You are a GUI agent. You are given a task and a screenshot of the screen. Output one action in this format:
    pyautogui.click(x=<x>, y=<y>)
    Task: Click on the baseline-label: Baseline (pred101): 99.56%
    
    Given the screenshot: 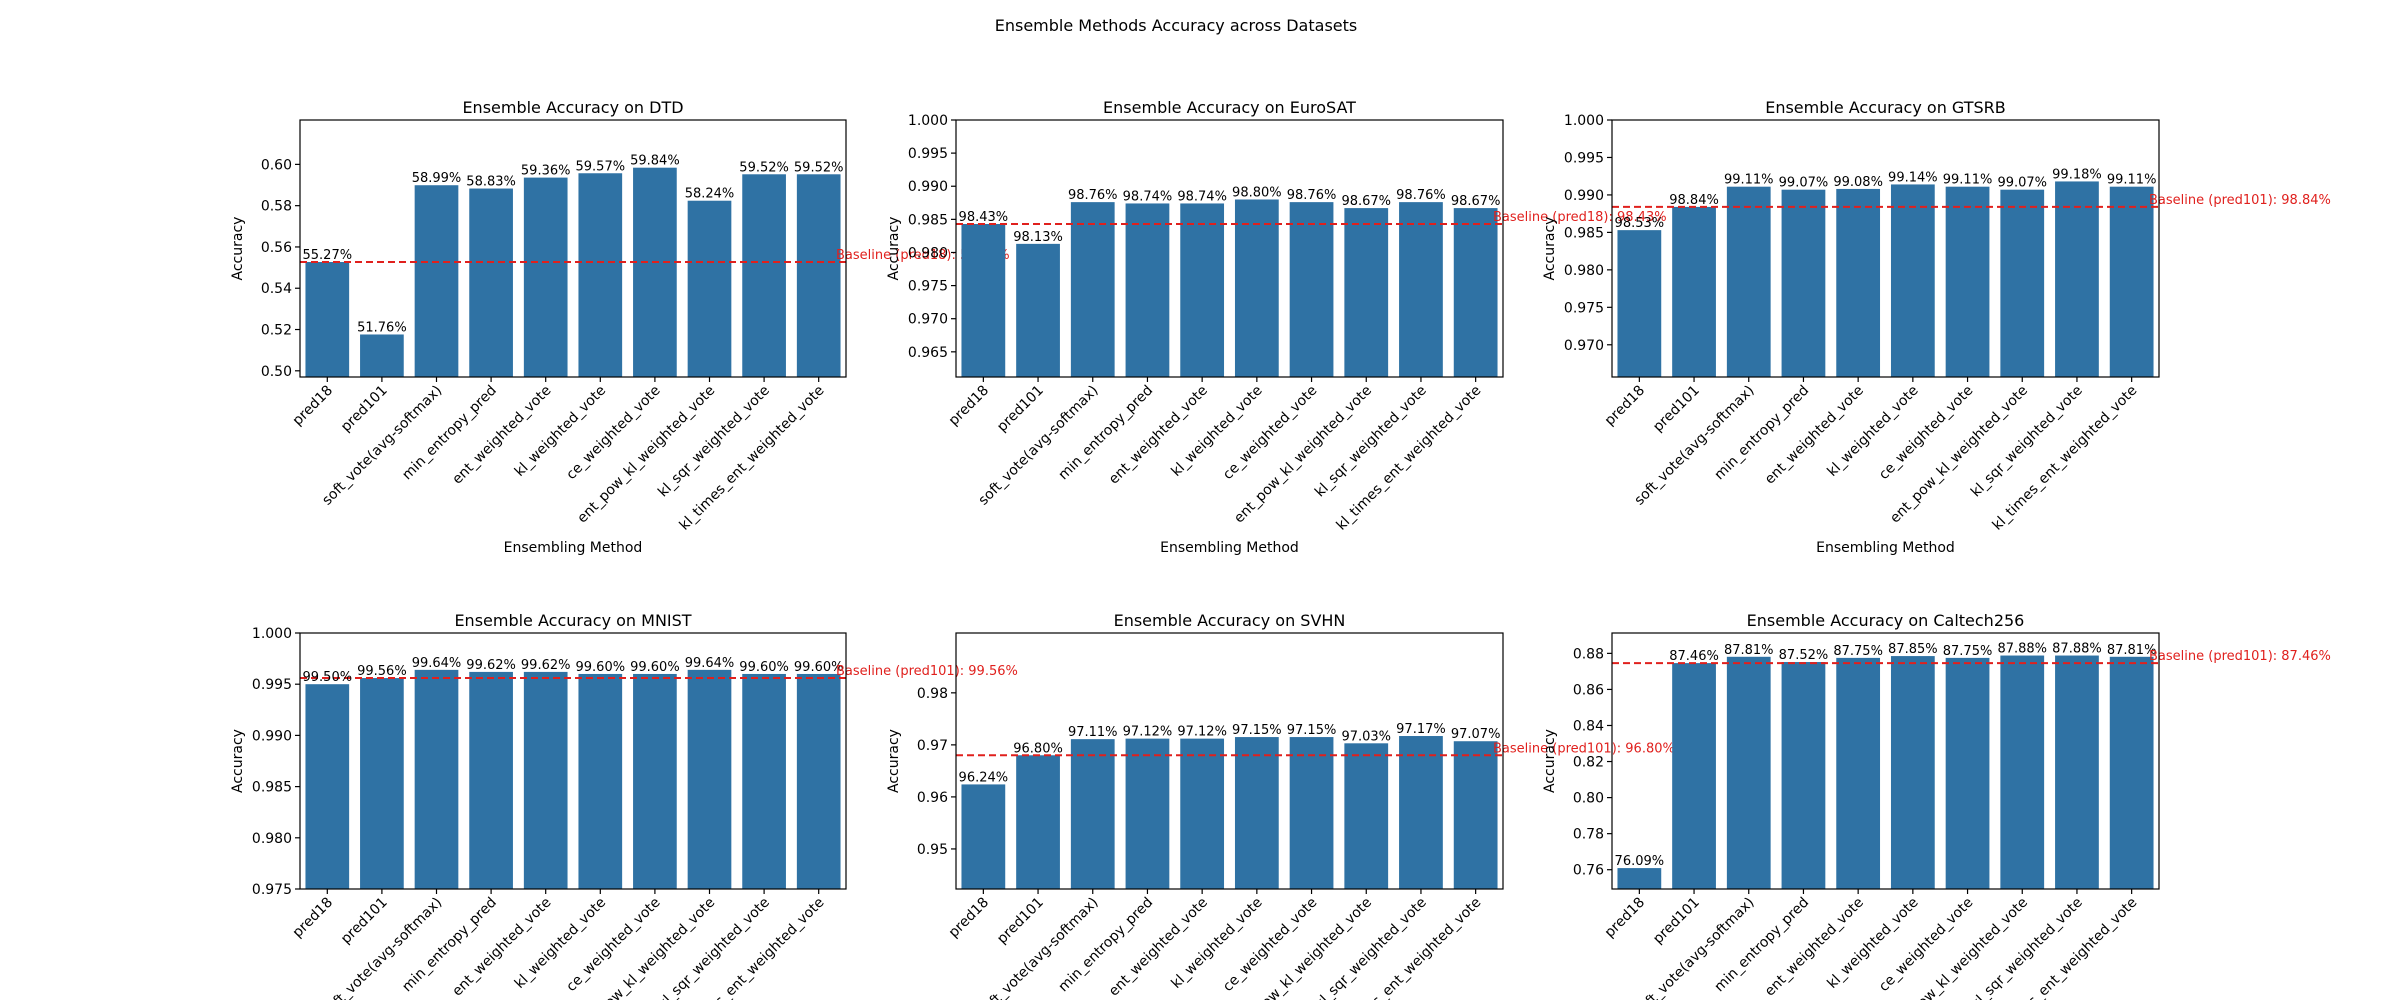 What is the action you would take?
    pyautogui.click(x=927, y=671)
    